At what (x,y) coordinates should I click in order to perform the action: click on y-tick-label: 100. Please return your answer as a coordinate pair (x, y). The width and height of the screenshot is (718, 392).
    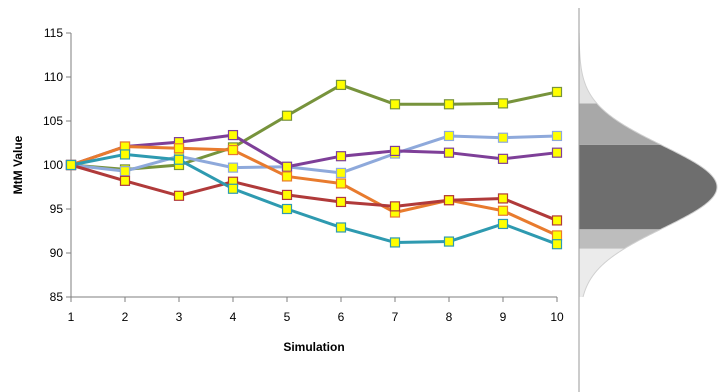
    Looking at the image, I should click on (53, 165).